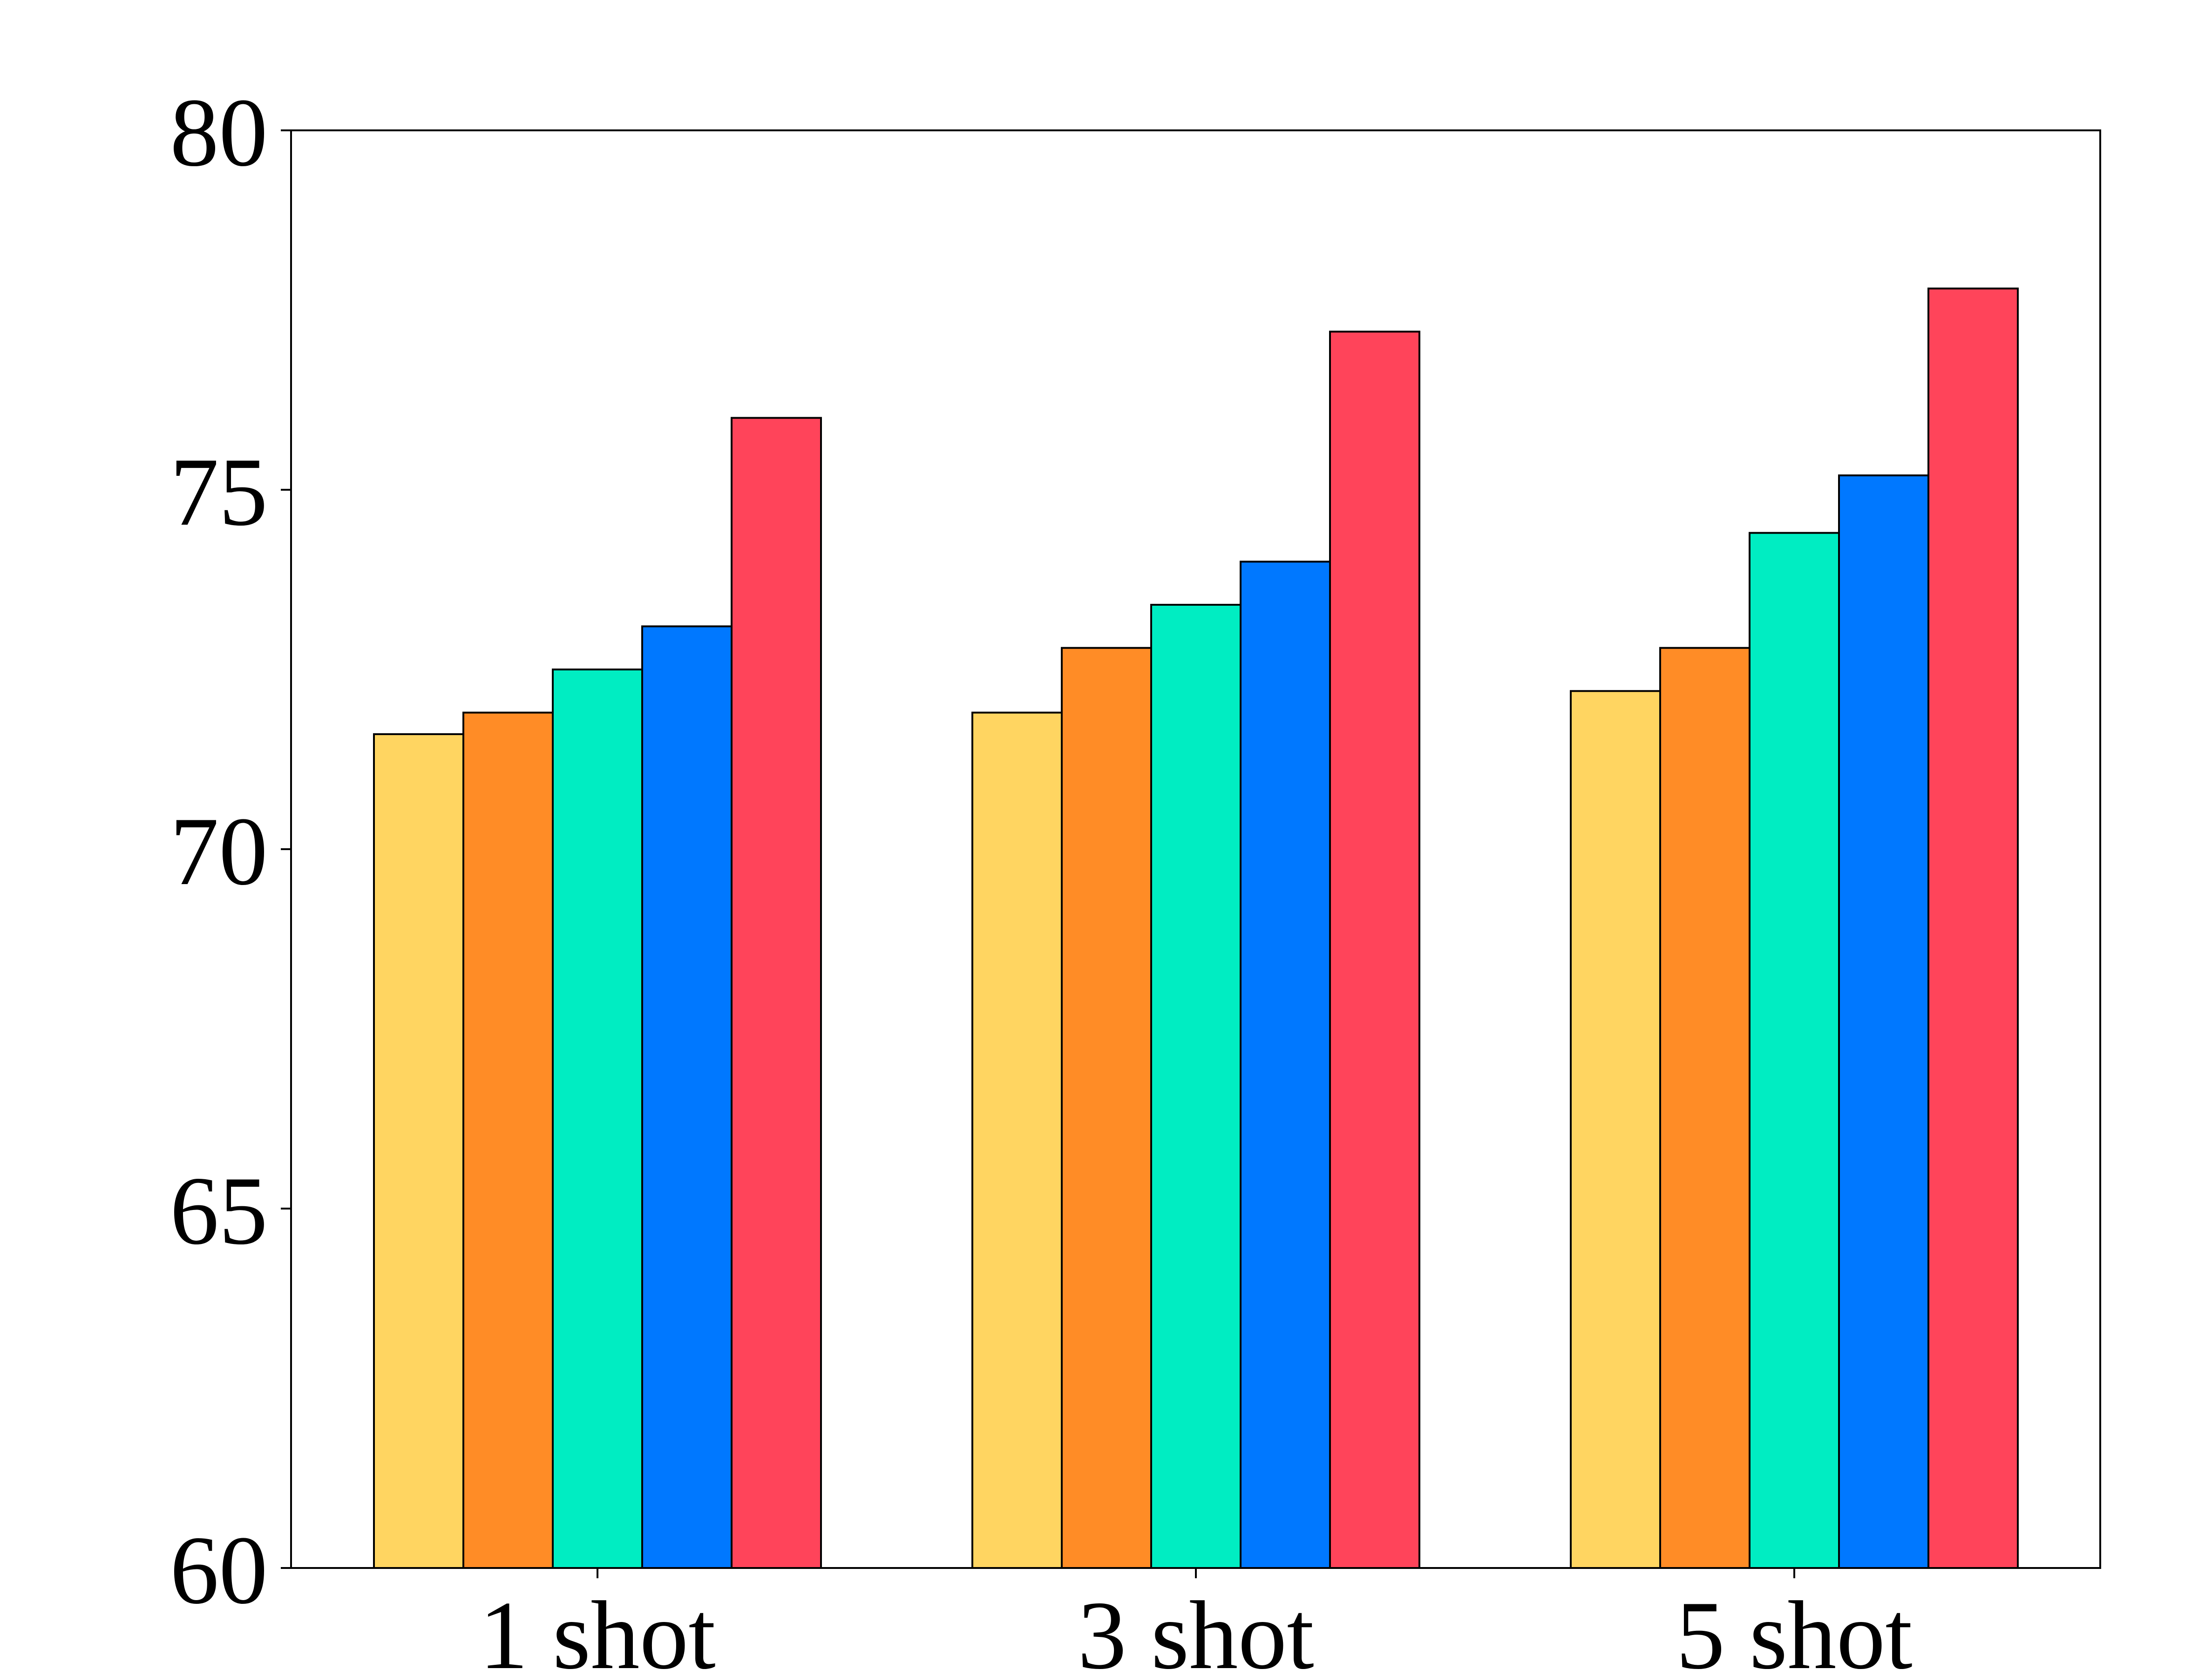 The height and width of the screenshot is (1676, 2212). What do you see at coordinates (1196, 1628) in the screenshot?
I see `x-category-label: 3 shot` at bounding box center [1196, 1628].